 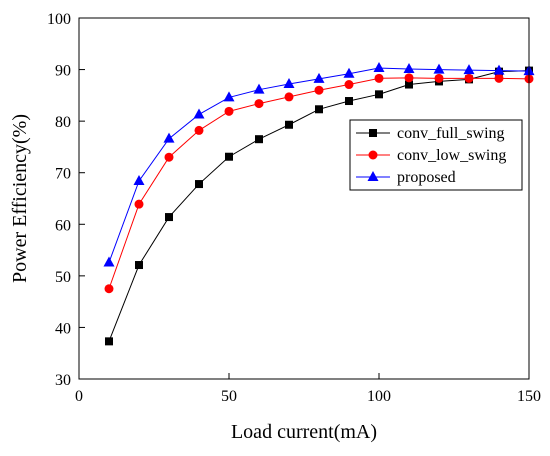 I want to click on y-tick-label: 50, so click(x=63, y=277).